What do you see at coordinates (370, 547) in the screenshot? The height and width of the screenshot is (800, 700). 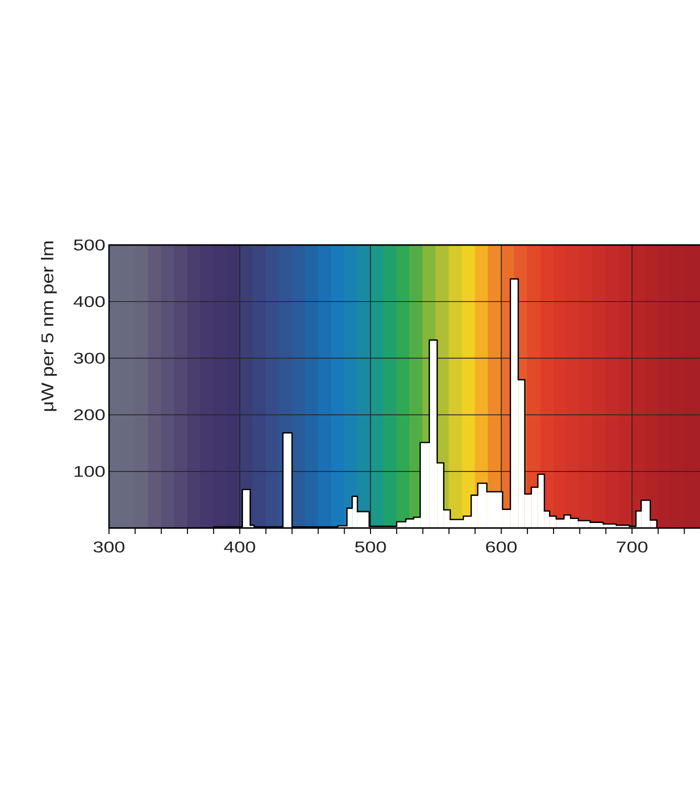 I see `x-tick-label: 500` at bounding box center [370, 547].